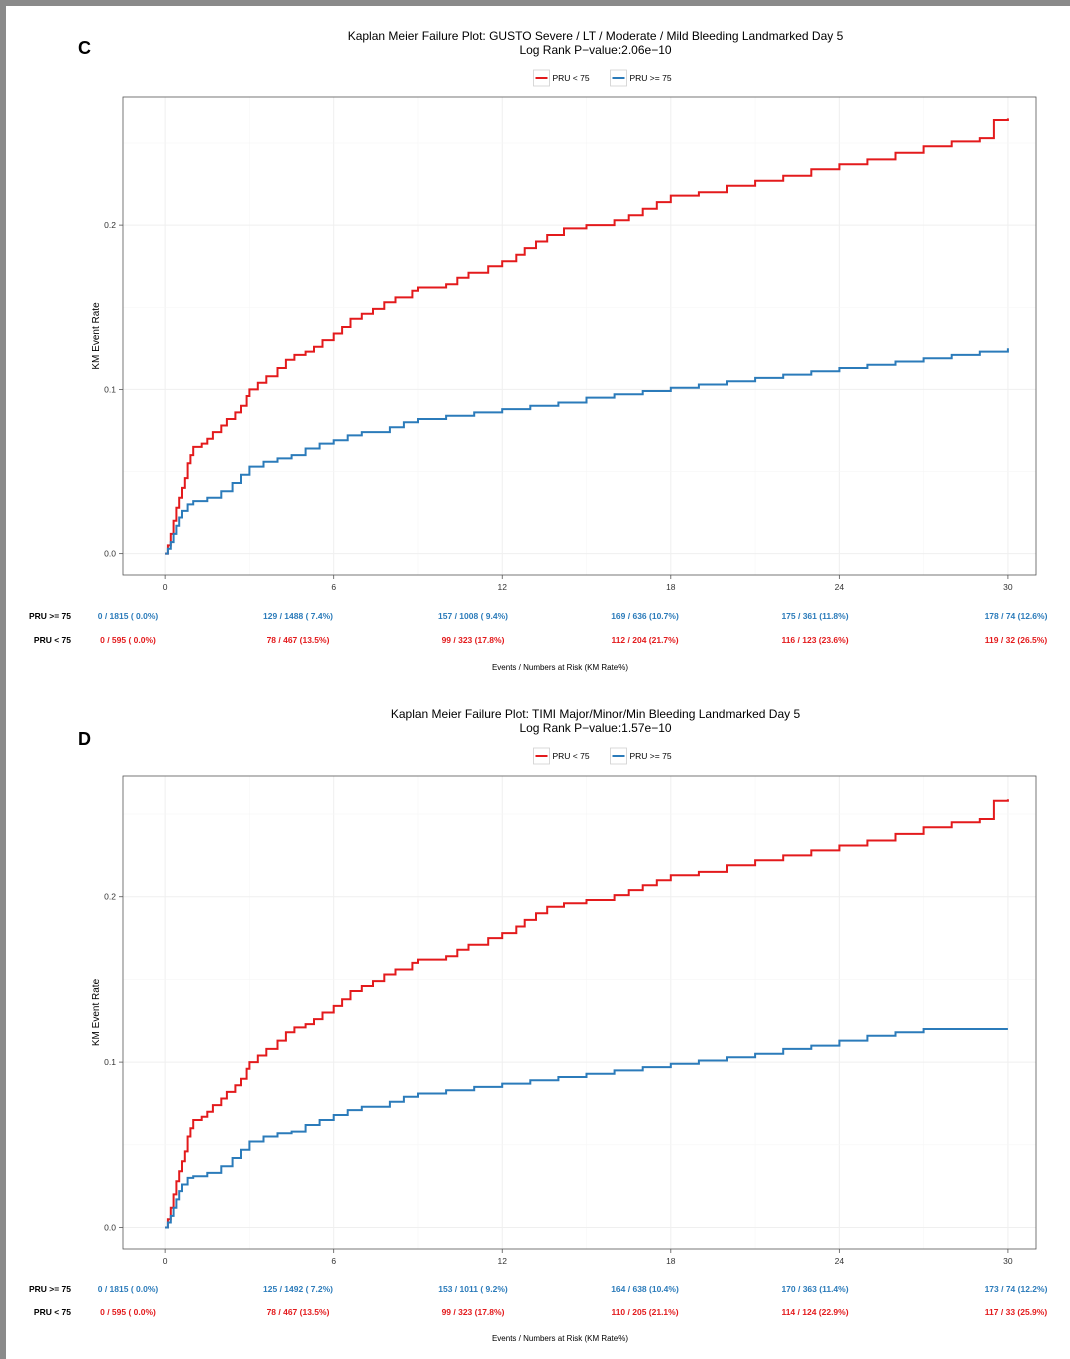  I want to click on risk-table-cell: 173 / 74 (12.2%), so click(1016, 1289).